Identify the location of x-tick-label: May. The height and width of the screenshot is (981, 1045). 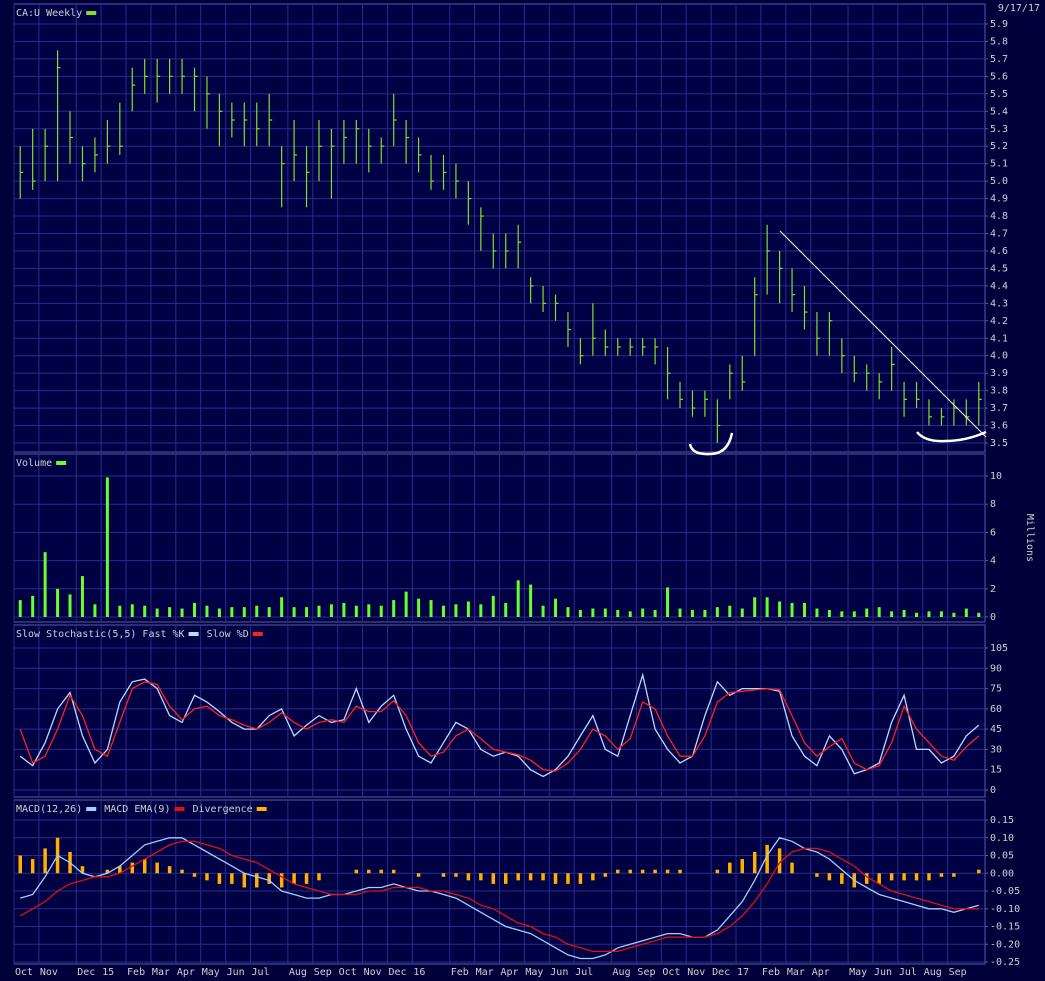
(211, 972).